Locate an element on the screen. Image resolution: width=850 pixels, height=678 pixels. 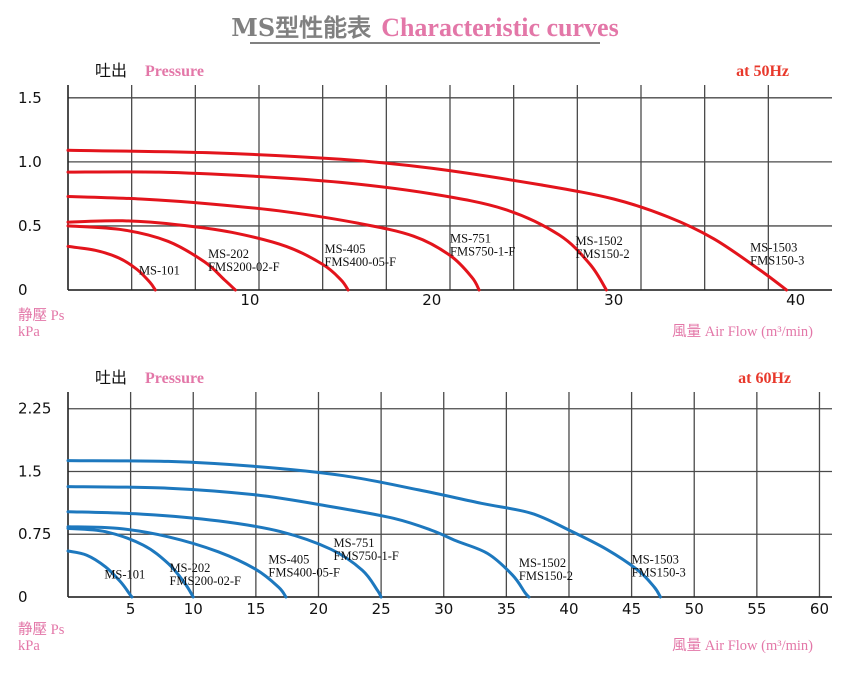
y-tick-label-50hz: 1.0 is located at coordinates (30, 162).